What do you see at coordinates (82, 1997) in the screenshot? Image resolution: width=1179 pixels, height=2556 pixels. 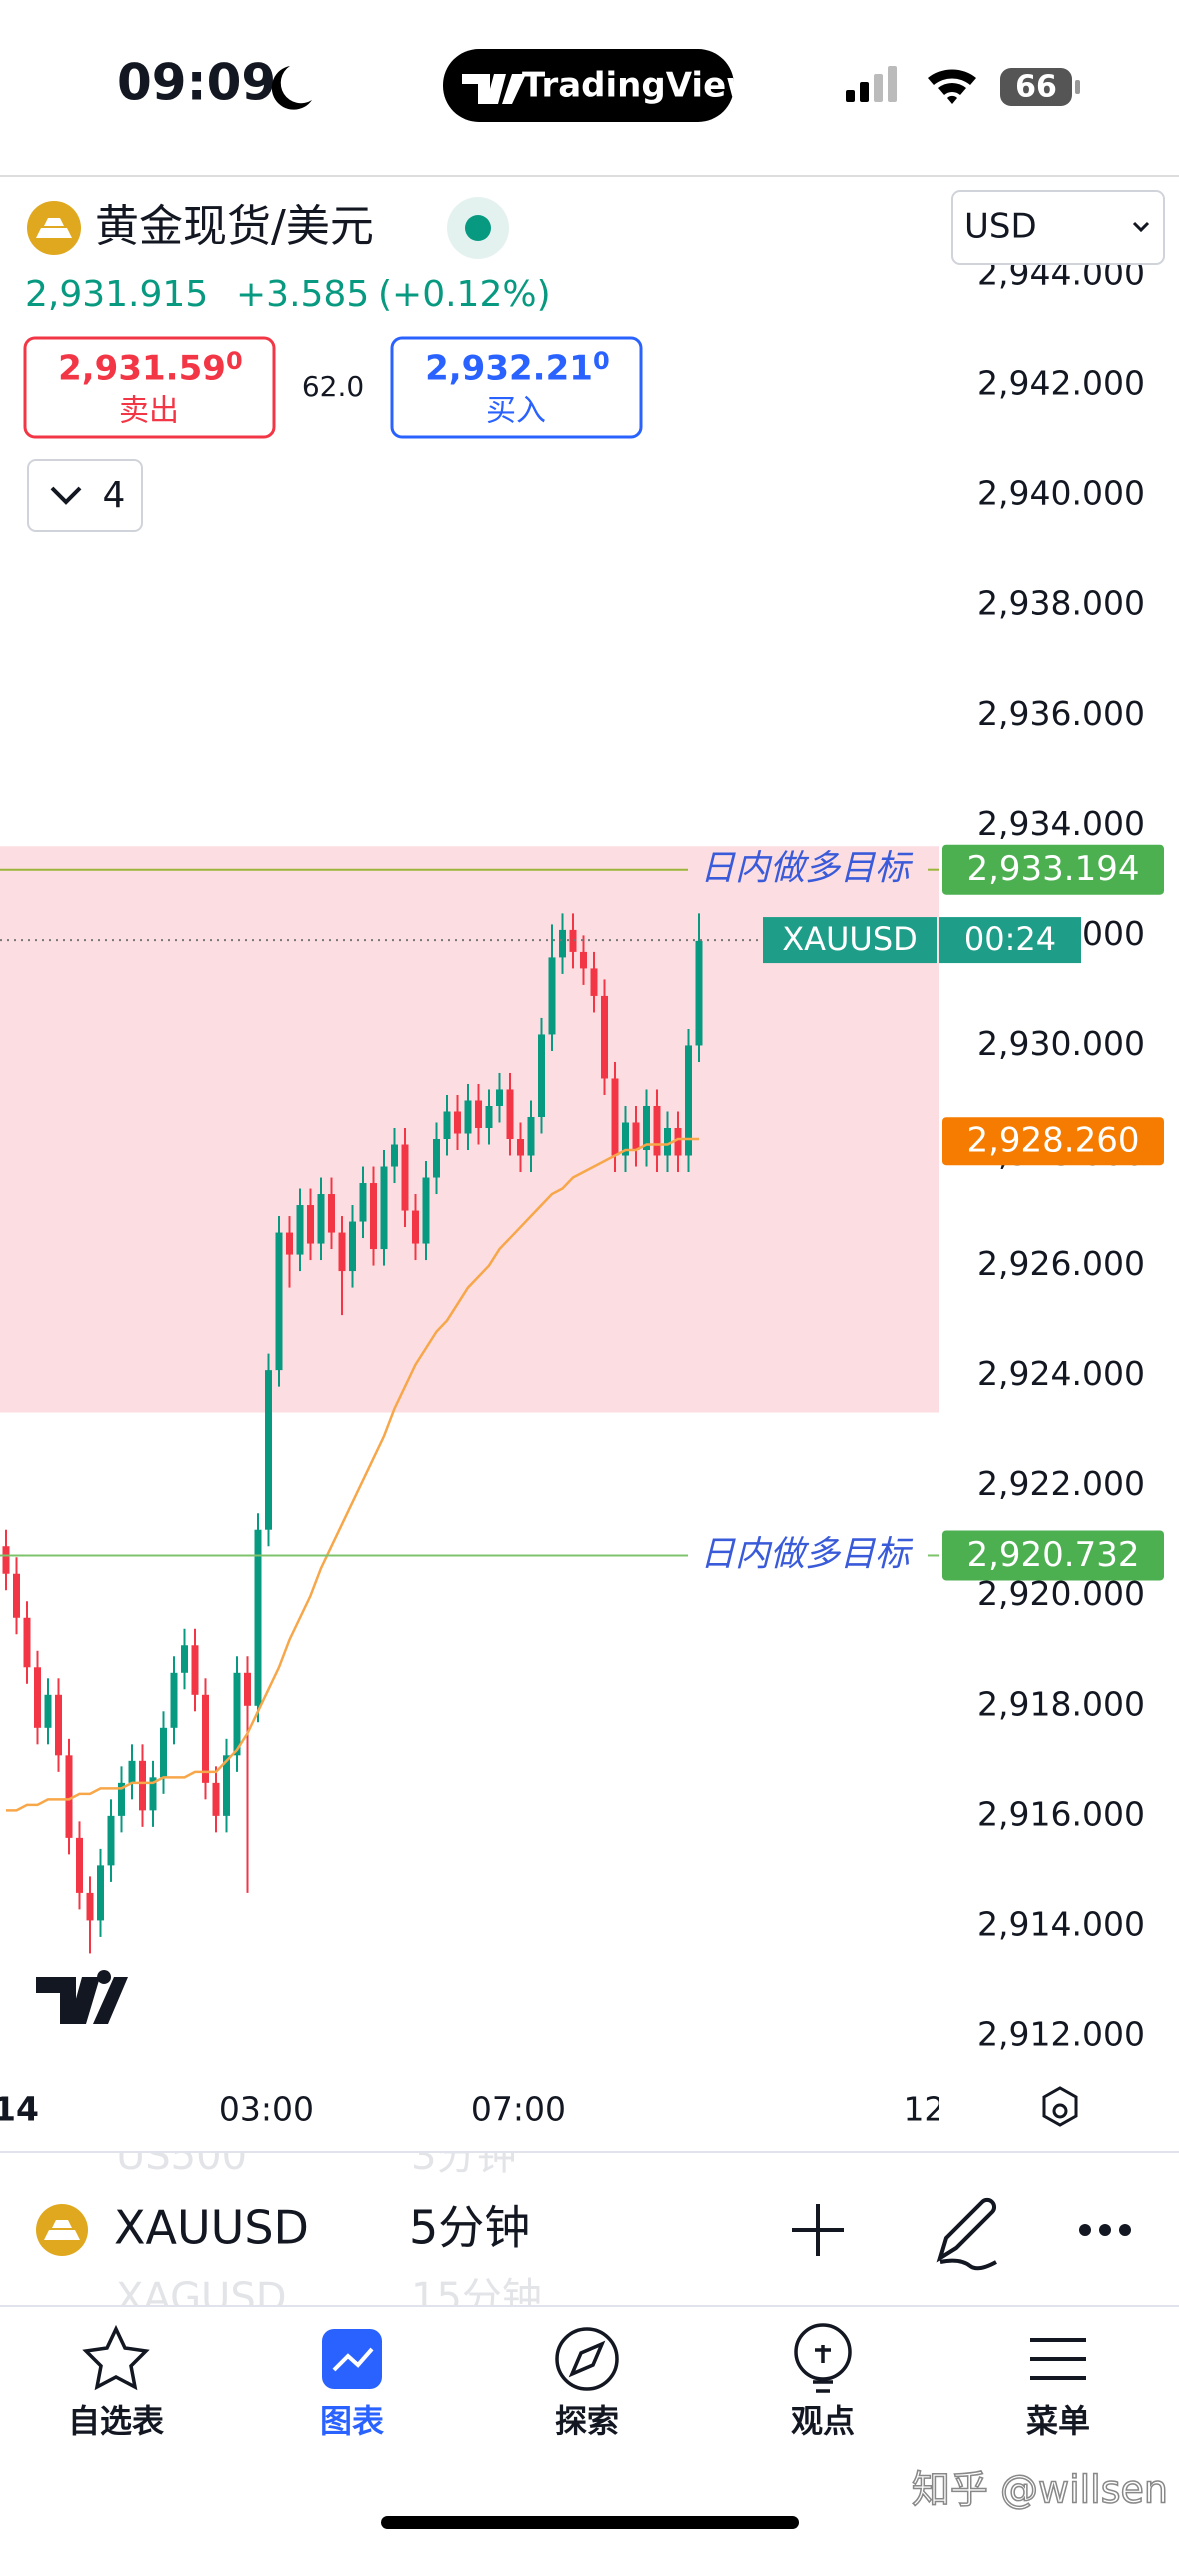 I see `tv-watermark` at bounding box center [82, 1997].